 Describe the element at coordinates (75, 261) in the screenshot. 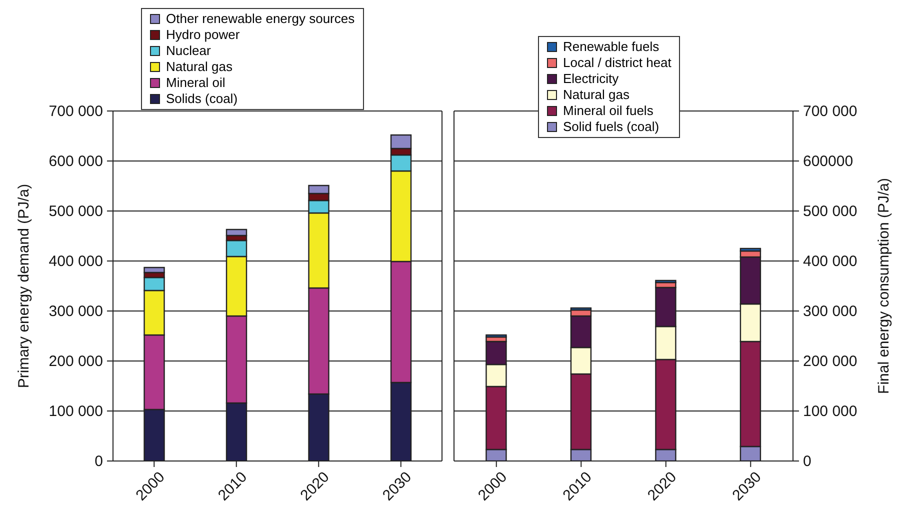

I see `y-tick-label: 400 000` at that location.